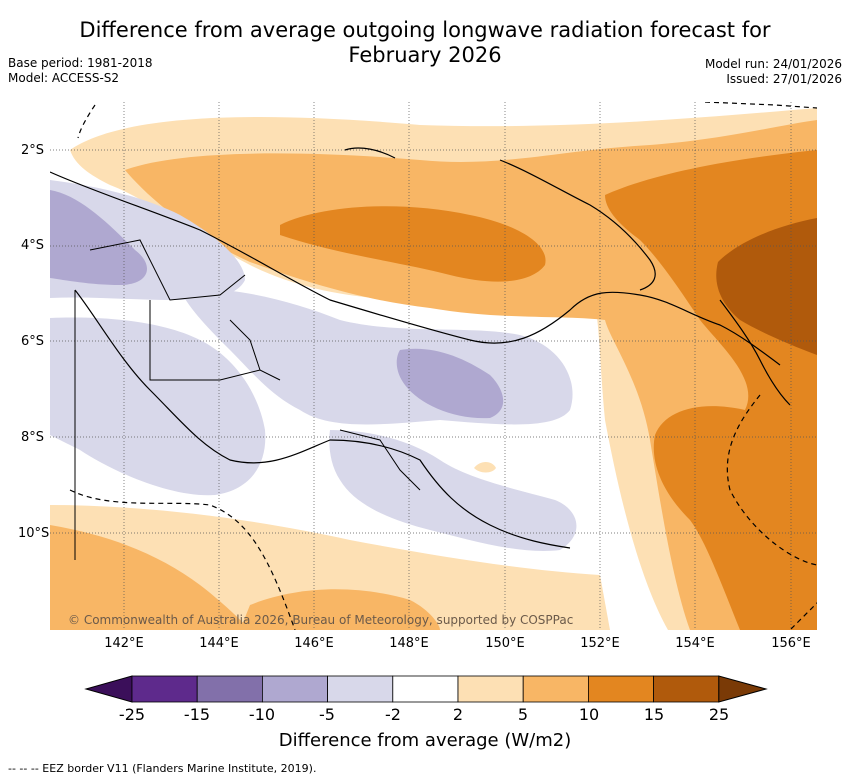  What do you see at coordinates (743, 689) in the screenshot?
I see `colorbar-max-arrow` at bounding box center [743, 689].